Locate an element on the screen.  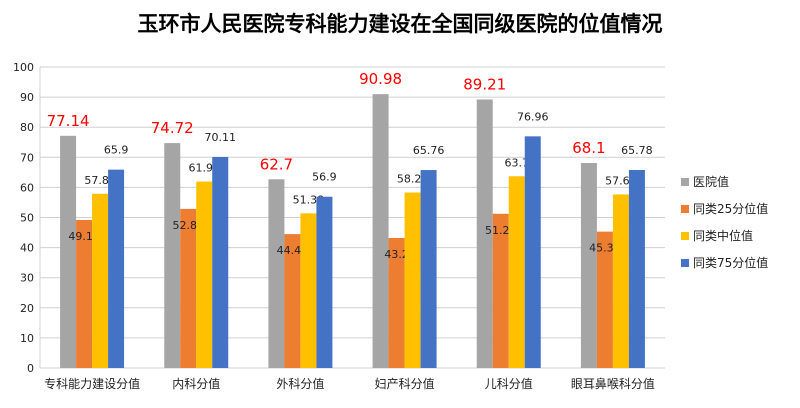
data-label: 43.2 is located at coordinates (396, 254).